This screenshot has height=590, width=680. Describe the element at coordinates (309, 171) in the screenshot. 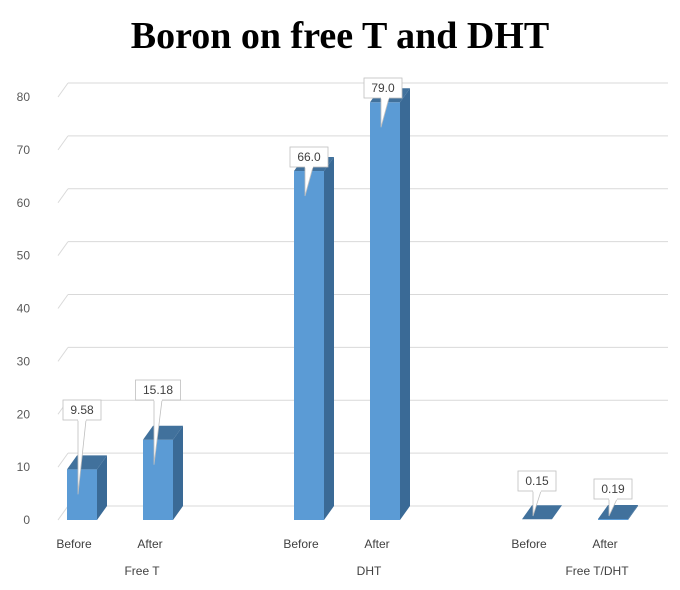

I see `data-label: 66.0` at that location.